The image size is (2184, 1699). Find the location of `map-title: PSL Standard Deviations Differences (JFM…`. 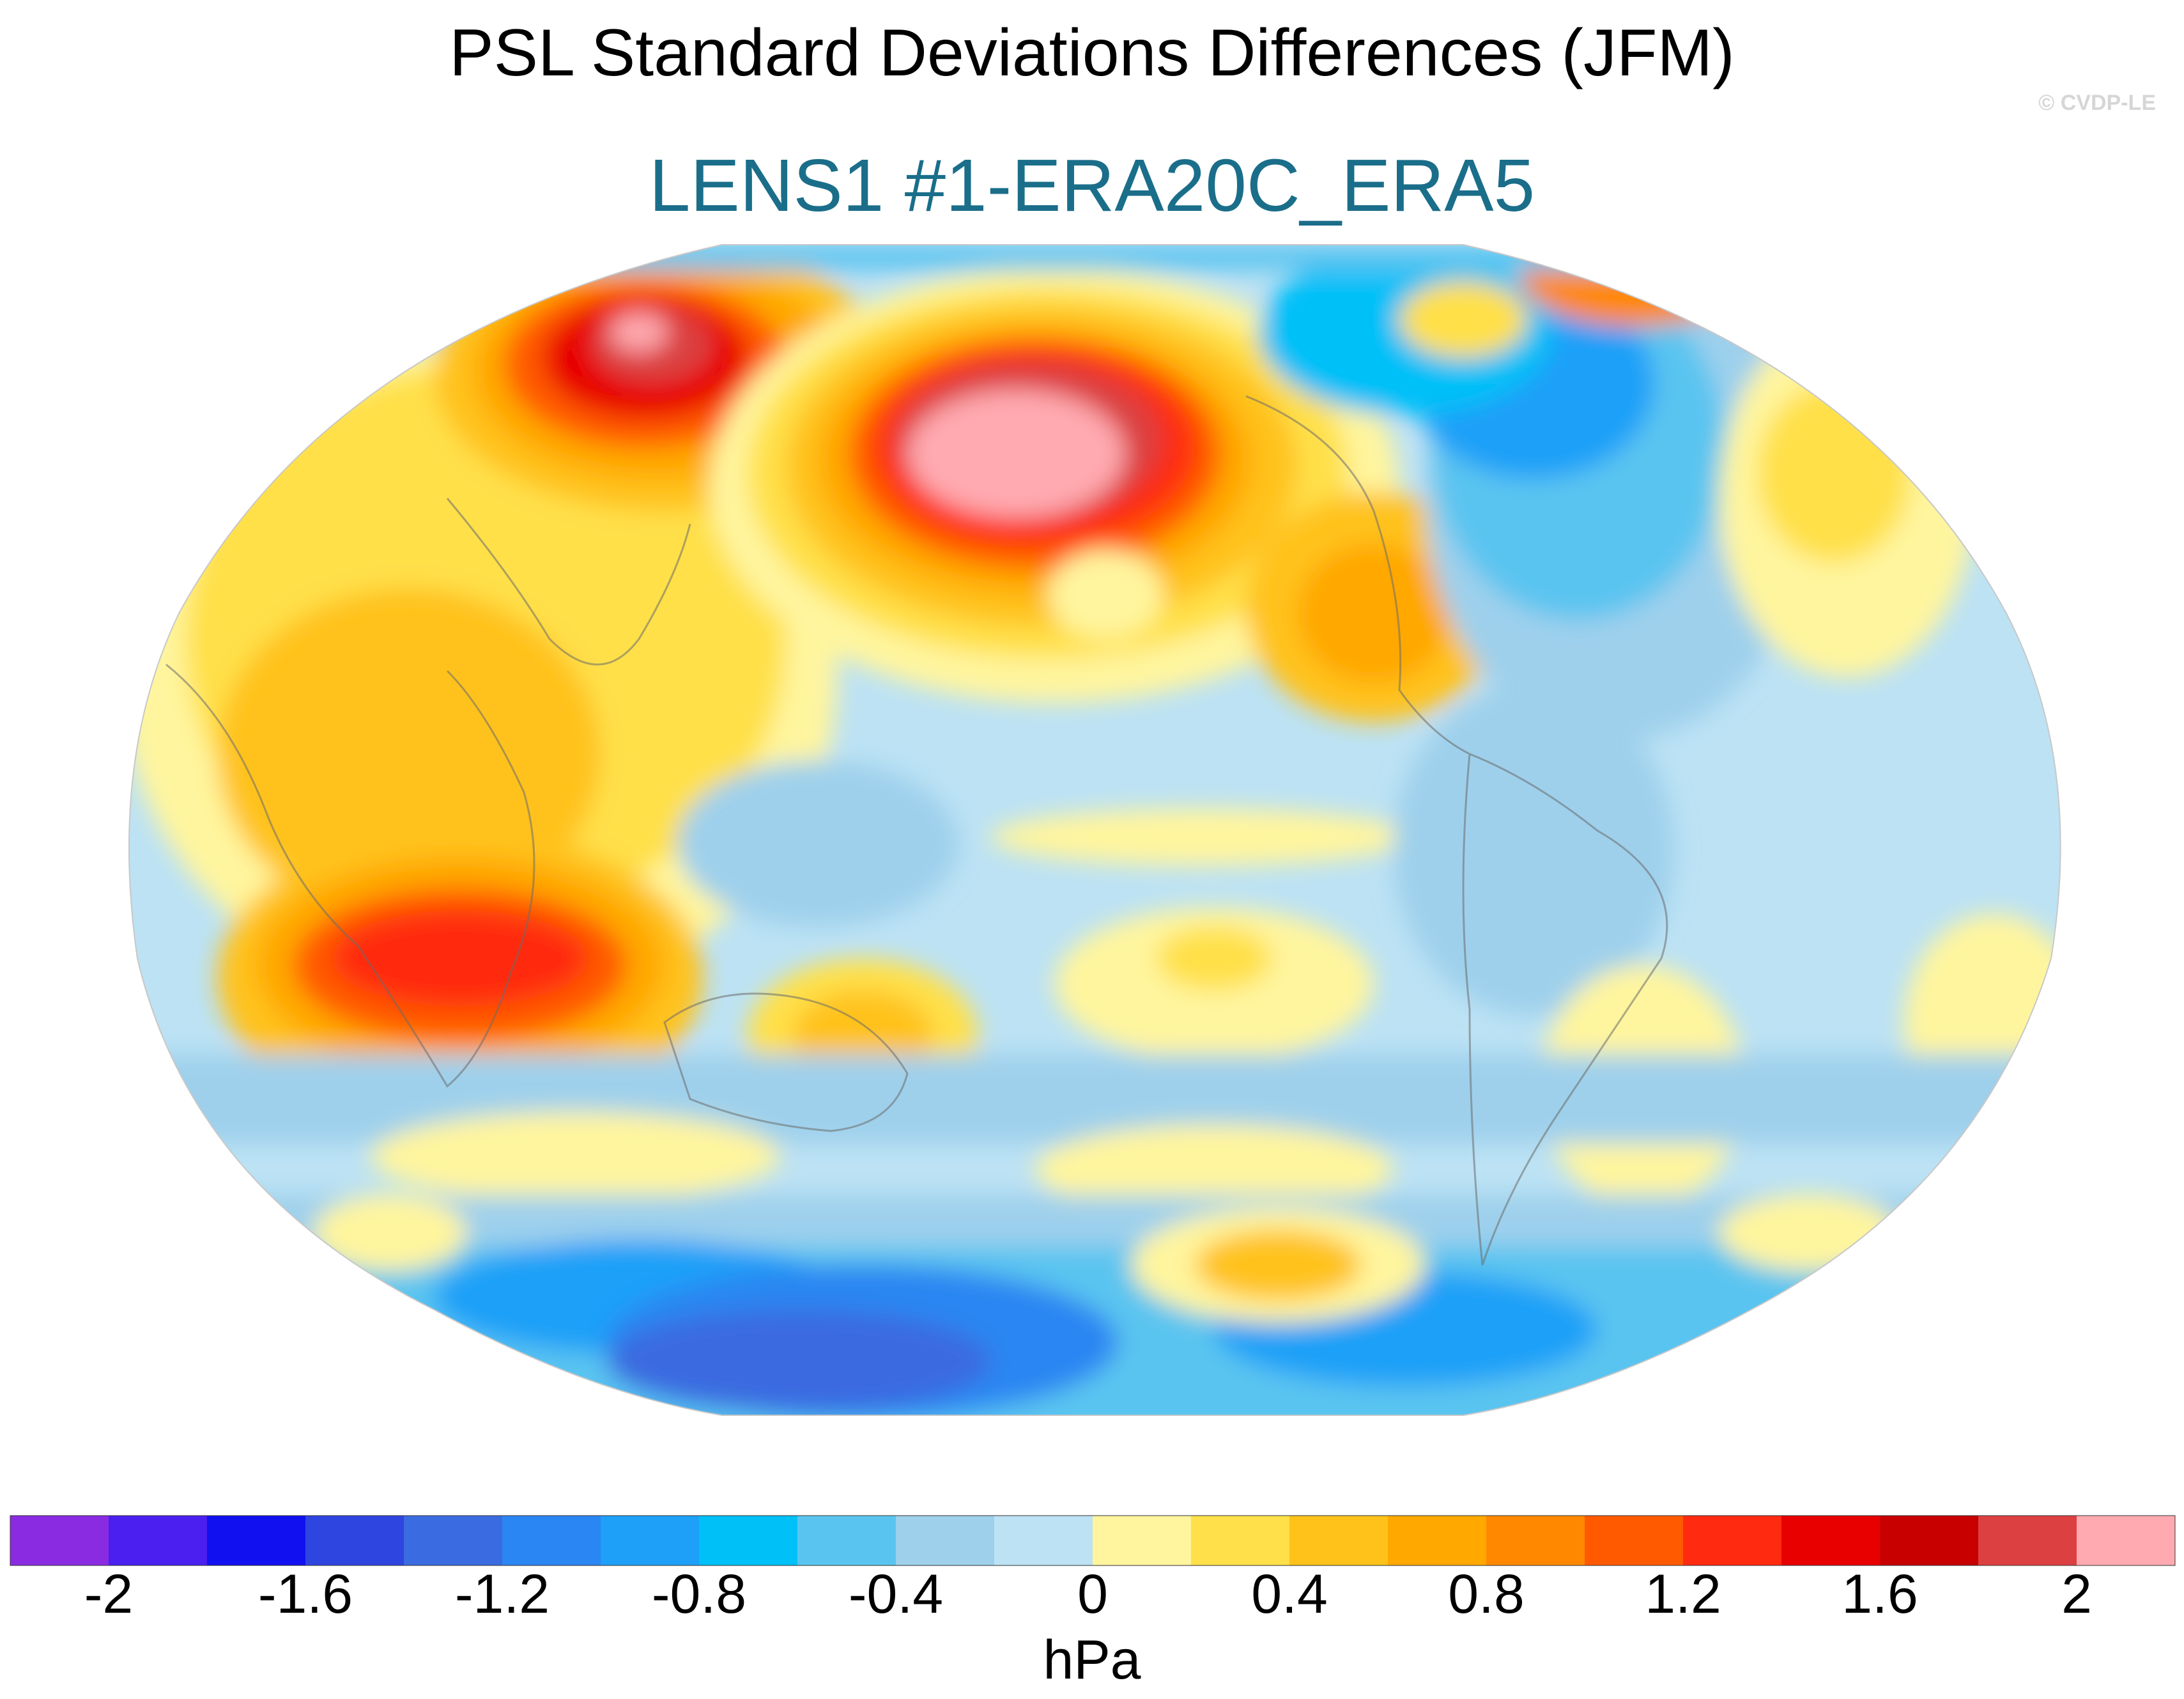

map-title: PSL Standard Deviations Differences (JFM… is located at coordinates (1092, 53).